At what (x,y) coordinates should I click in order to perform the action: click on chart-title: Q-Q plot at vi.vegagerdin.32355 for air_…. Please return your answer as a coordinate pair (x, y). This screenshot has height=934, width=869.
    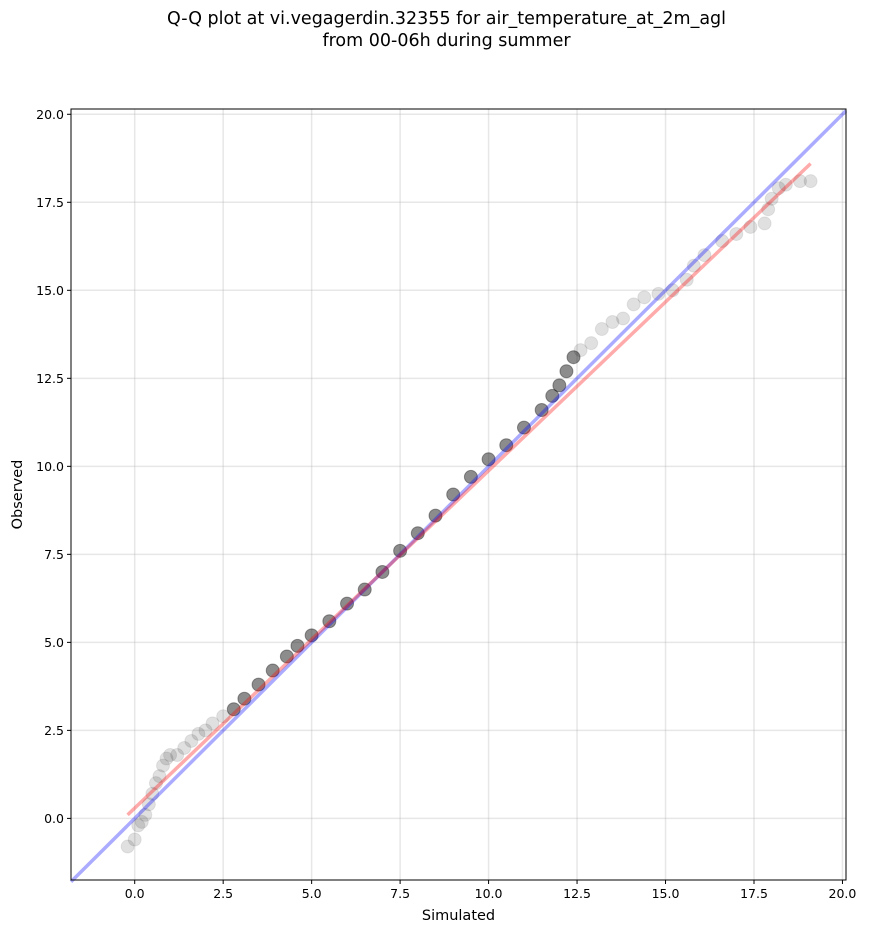
    Looking at the image, I should click on (434, 30).